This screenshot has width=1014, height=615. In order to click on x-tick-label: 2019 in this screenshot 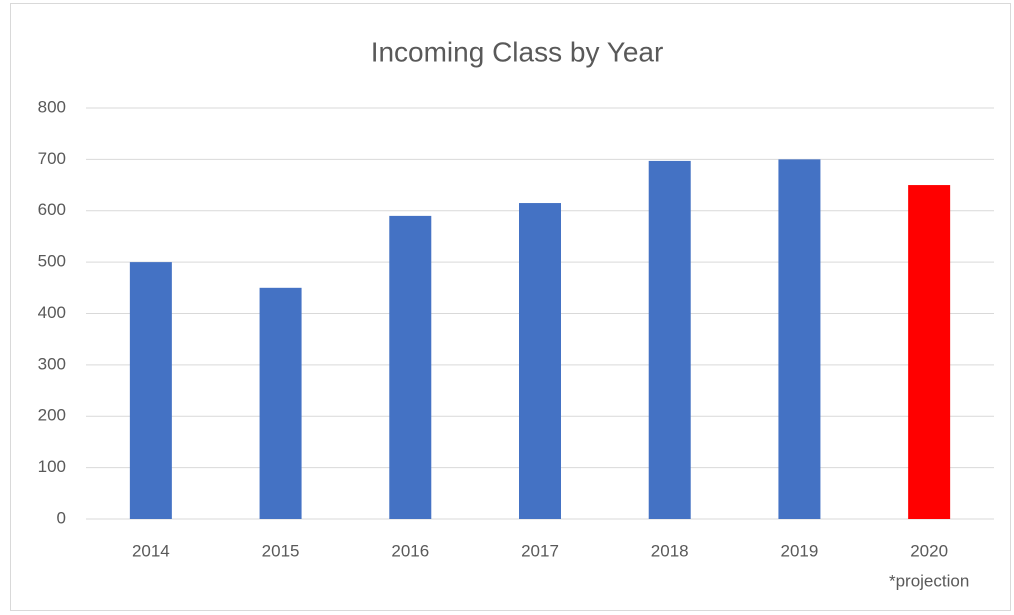, I will do `click(800, 550)`.